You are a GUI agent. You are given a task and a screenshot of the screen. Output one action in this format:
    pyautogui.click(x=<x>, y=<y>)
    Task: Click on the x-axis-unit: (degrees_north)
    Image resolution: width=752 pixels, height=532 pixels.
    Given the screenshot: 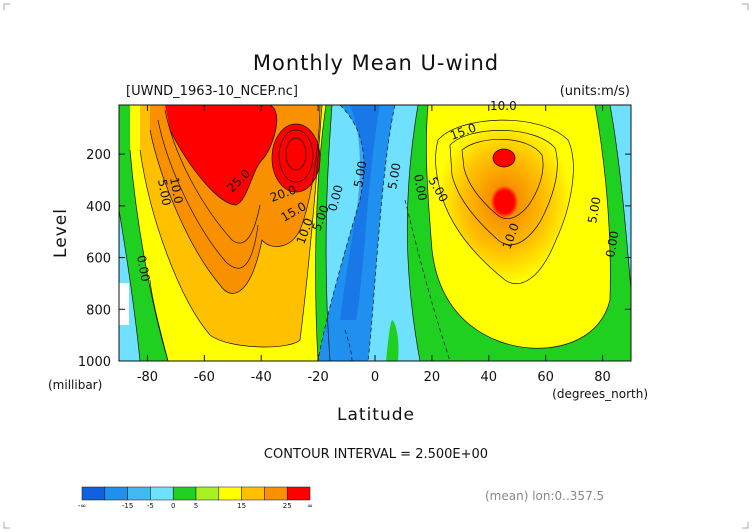 What is the action you would take?
    pyautogui.click(x=600, y=394)
    